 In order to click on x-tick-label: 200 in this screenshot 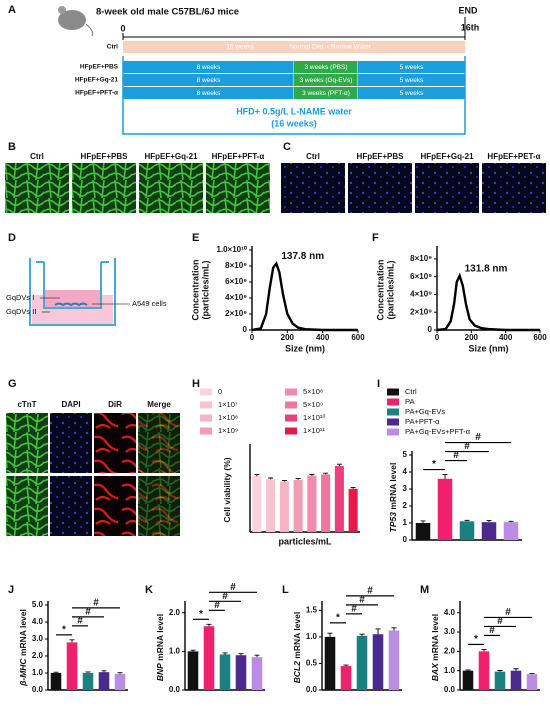, I will do `click(288, 337)`.